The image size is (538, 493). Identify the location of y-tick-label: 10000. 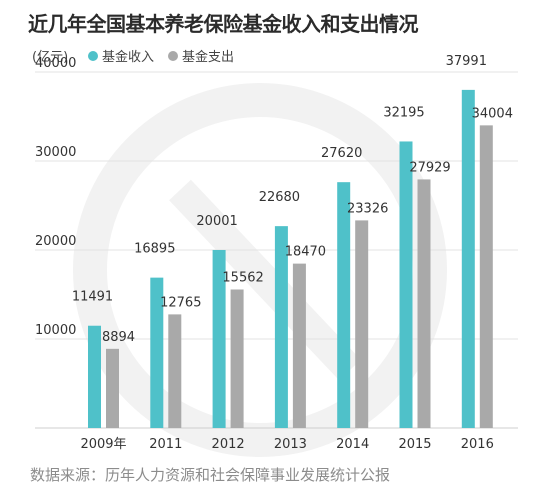
(55, 330).